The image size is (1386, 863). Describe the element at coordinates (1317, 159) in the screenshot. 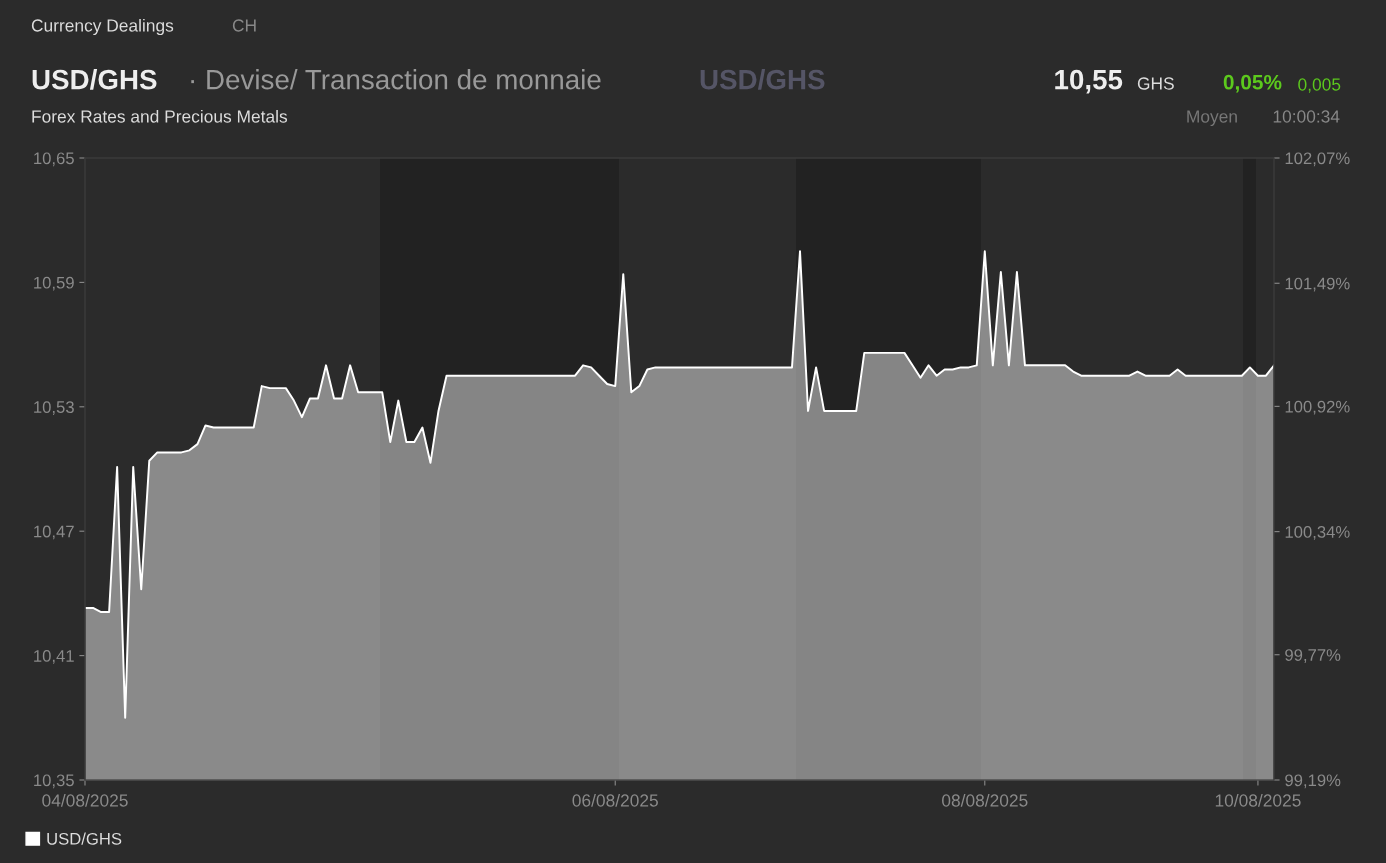

I see `y2-tick-label: 102,07%` at that location.